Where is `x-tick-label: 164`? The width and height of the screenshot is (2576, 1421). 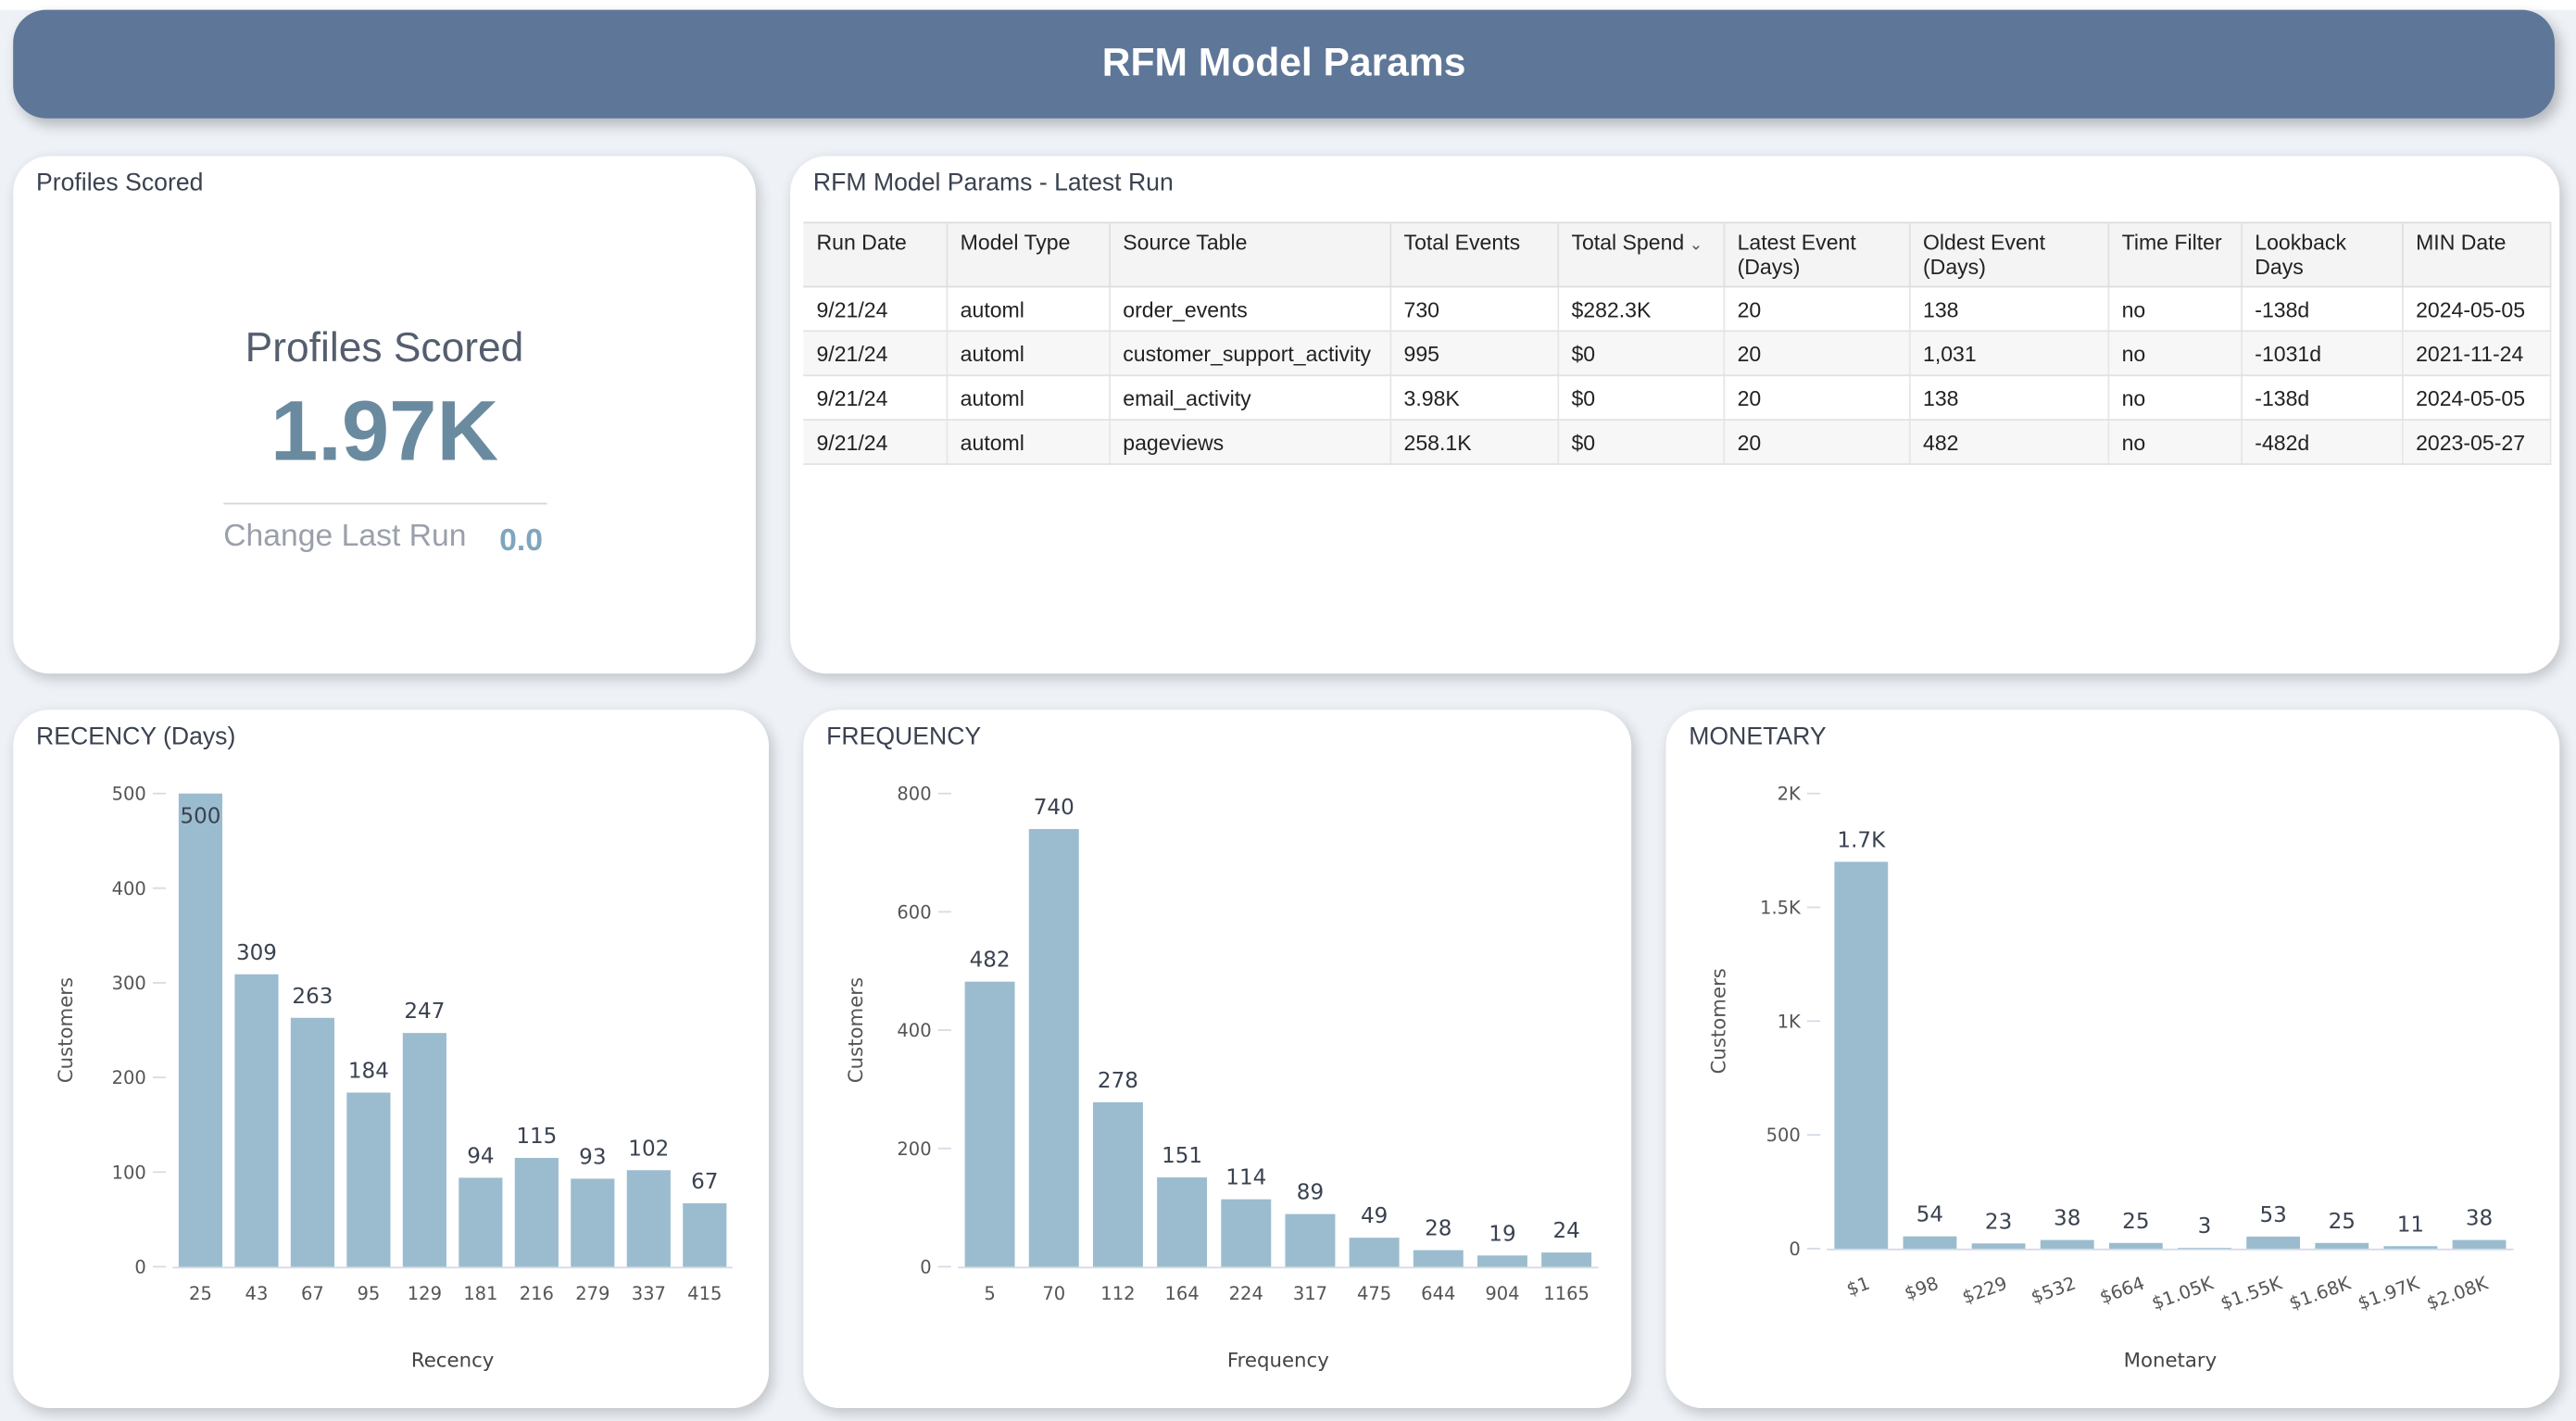
x-tick-label: 164 is located at coordinates (1181, 1293).